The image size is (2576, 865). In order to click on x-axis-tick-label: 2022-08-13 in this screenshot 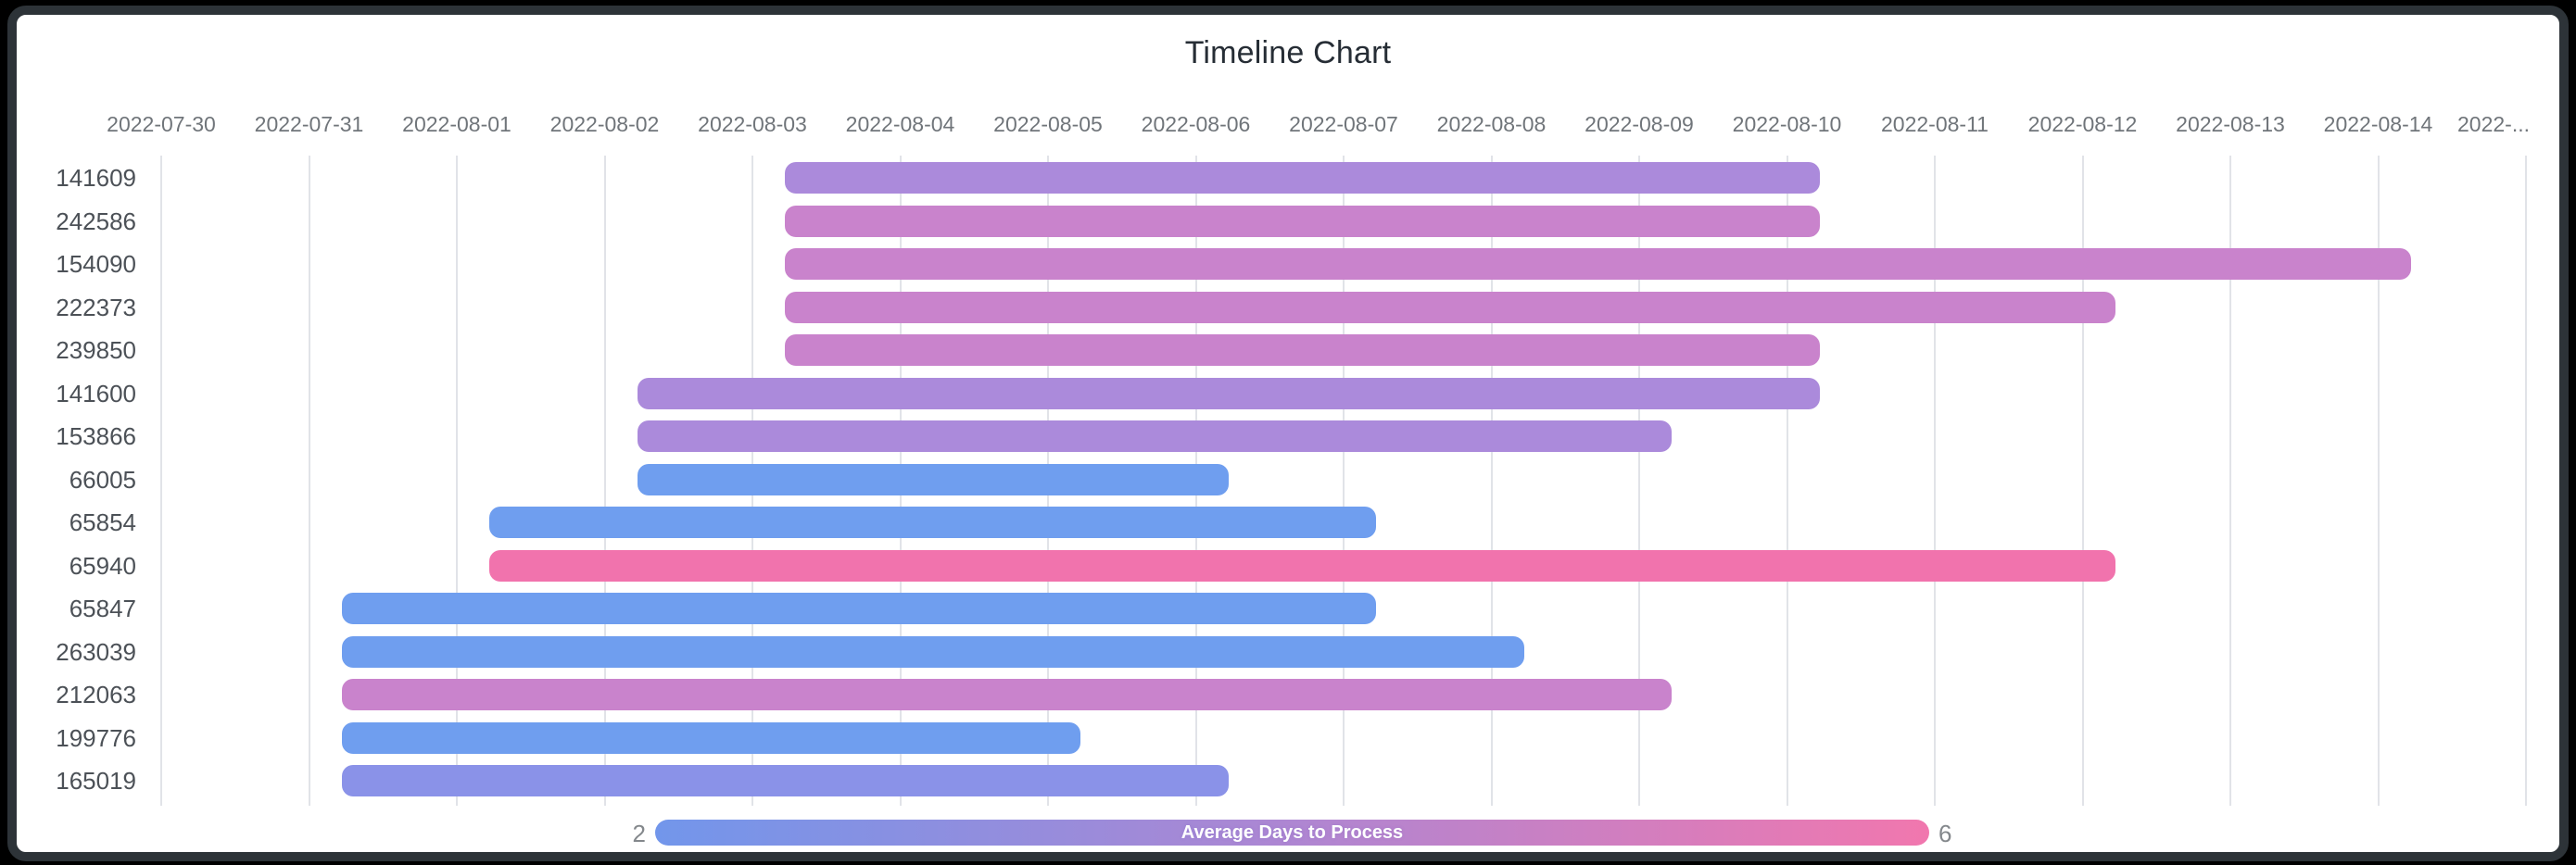, I will do `click(2230, 124)`.